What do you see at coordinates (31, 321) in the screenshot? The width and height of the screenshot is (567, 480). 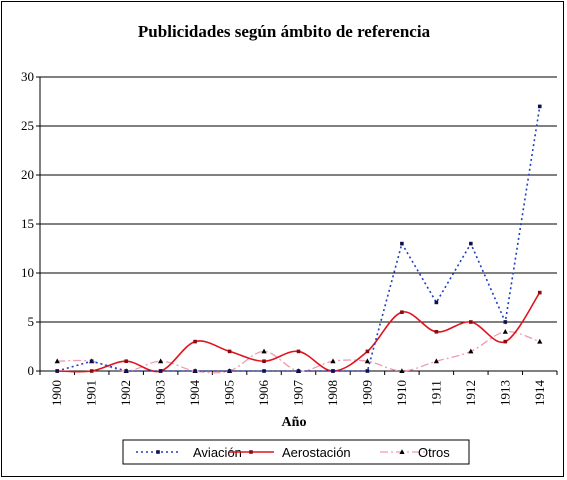 I see `y-tick-label: 5` at bounding box center [31, 321].